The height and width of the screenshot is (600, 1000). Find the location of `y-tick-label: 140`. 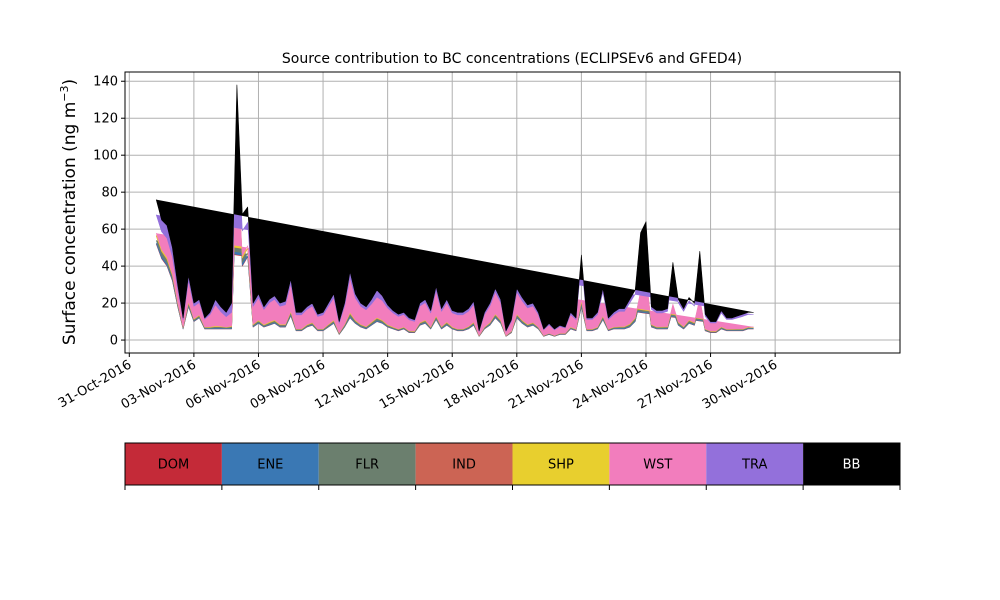

y-tick-label: 140 is located at coordinates (105, 82).